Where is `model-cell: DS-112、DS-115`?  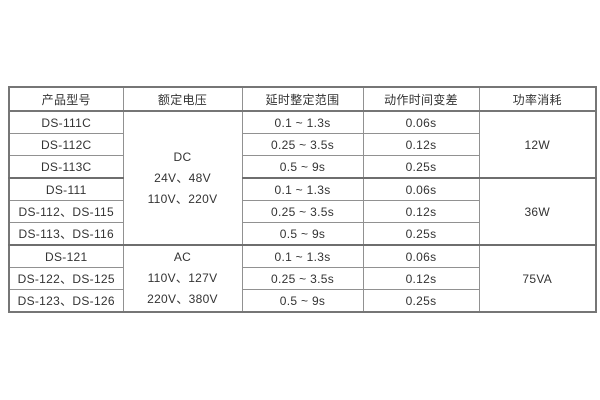 model-cell: DS-112、DS-115 is located at coordinates (66, 211).